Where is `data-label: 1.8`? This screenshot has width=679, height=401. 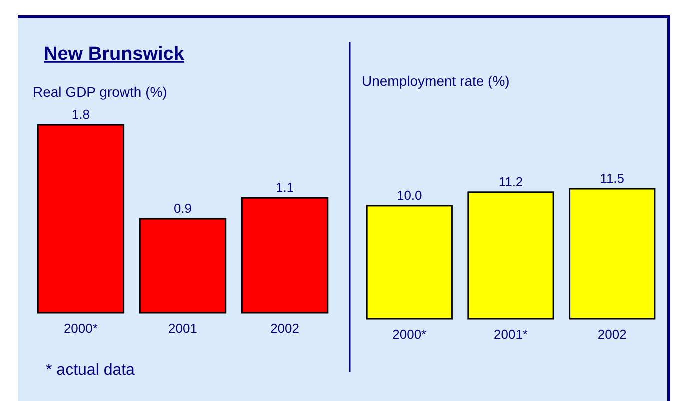
data-label: 1.8 is located at coordinates (81, 114).